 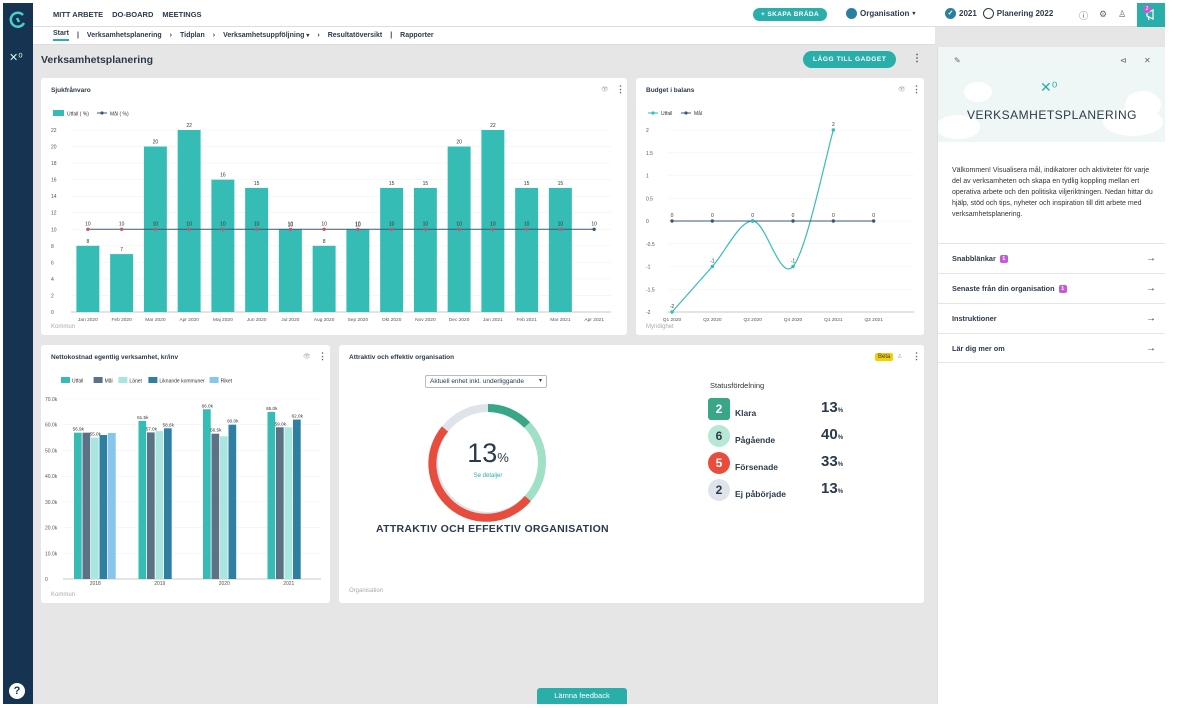 I want to click on status-row: 2 Klara, so click(x=732, y=409).